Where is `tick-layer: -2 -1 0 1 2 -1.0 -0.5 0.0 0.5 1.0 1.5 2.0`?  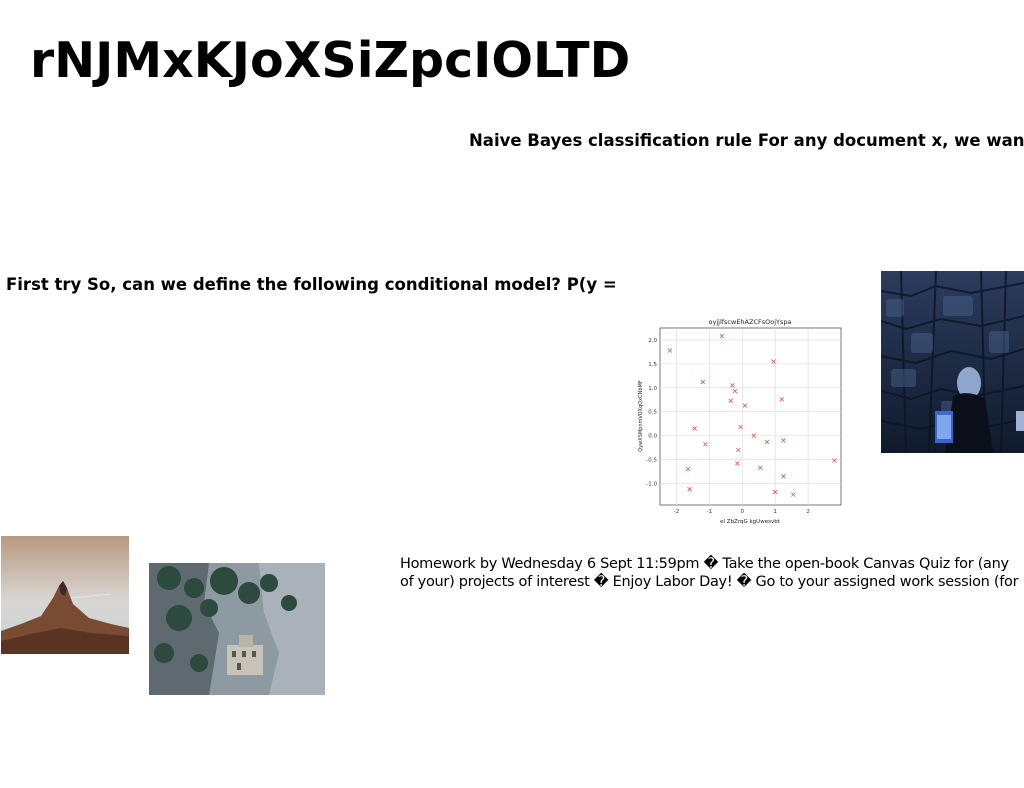 tick-layer: -2 -1 0 1 2 -1.0 -0.5 0.0 0.5 1.0 1.5 2.0 is located at coordinates (728, 426).